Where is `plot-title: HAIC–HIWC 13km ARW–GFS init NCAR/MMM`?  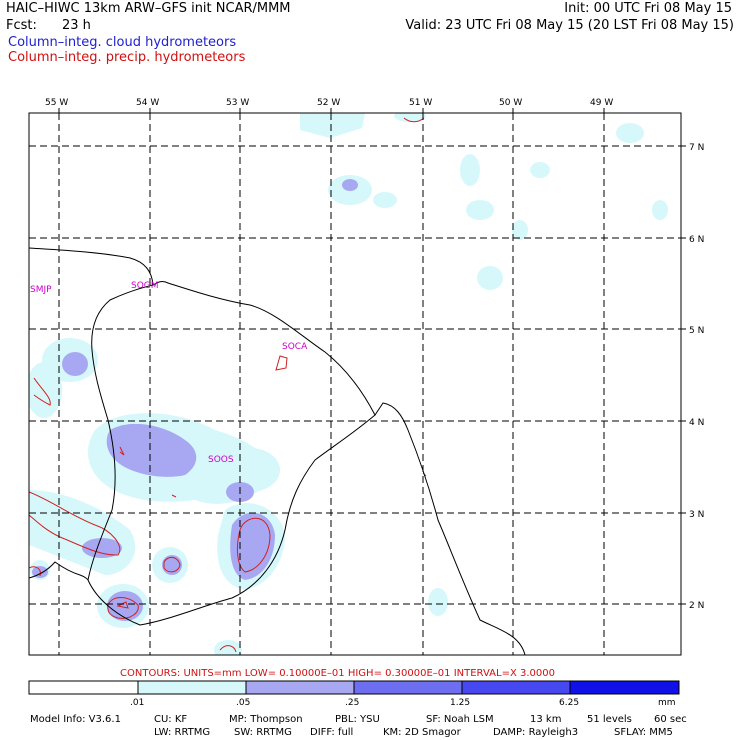 plot-title: HAIC–HIWC 13km ARW–GFS init NCAR/MMM is located at coordinates (148, 8).